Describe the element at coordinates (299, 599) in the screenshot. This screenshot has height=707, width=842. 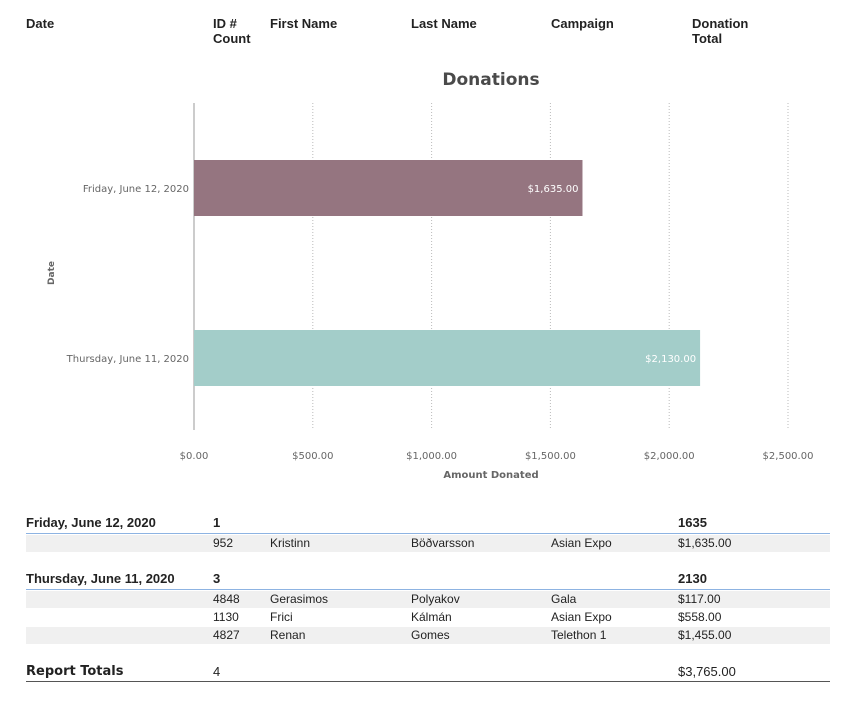
I see `cell-first: Gerasimos` at that location.